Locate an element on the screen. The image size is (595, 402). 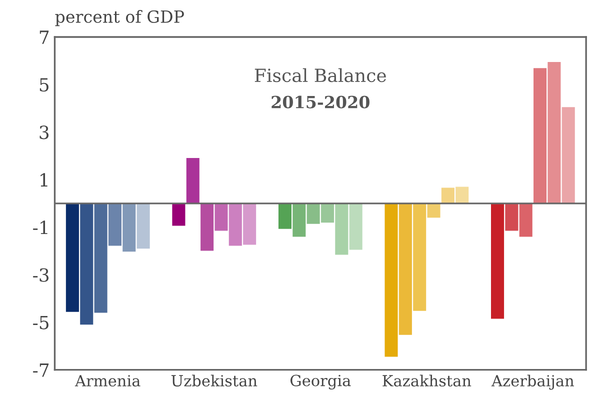
text: 2015-2020 is located at coordinates (321, 102).